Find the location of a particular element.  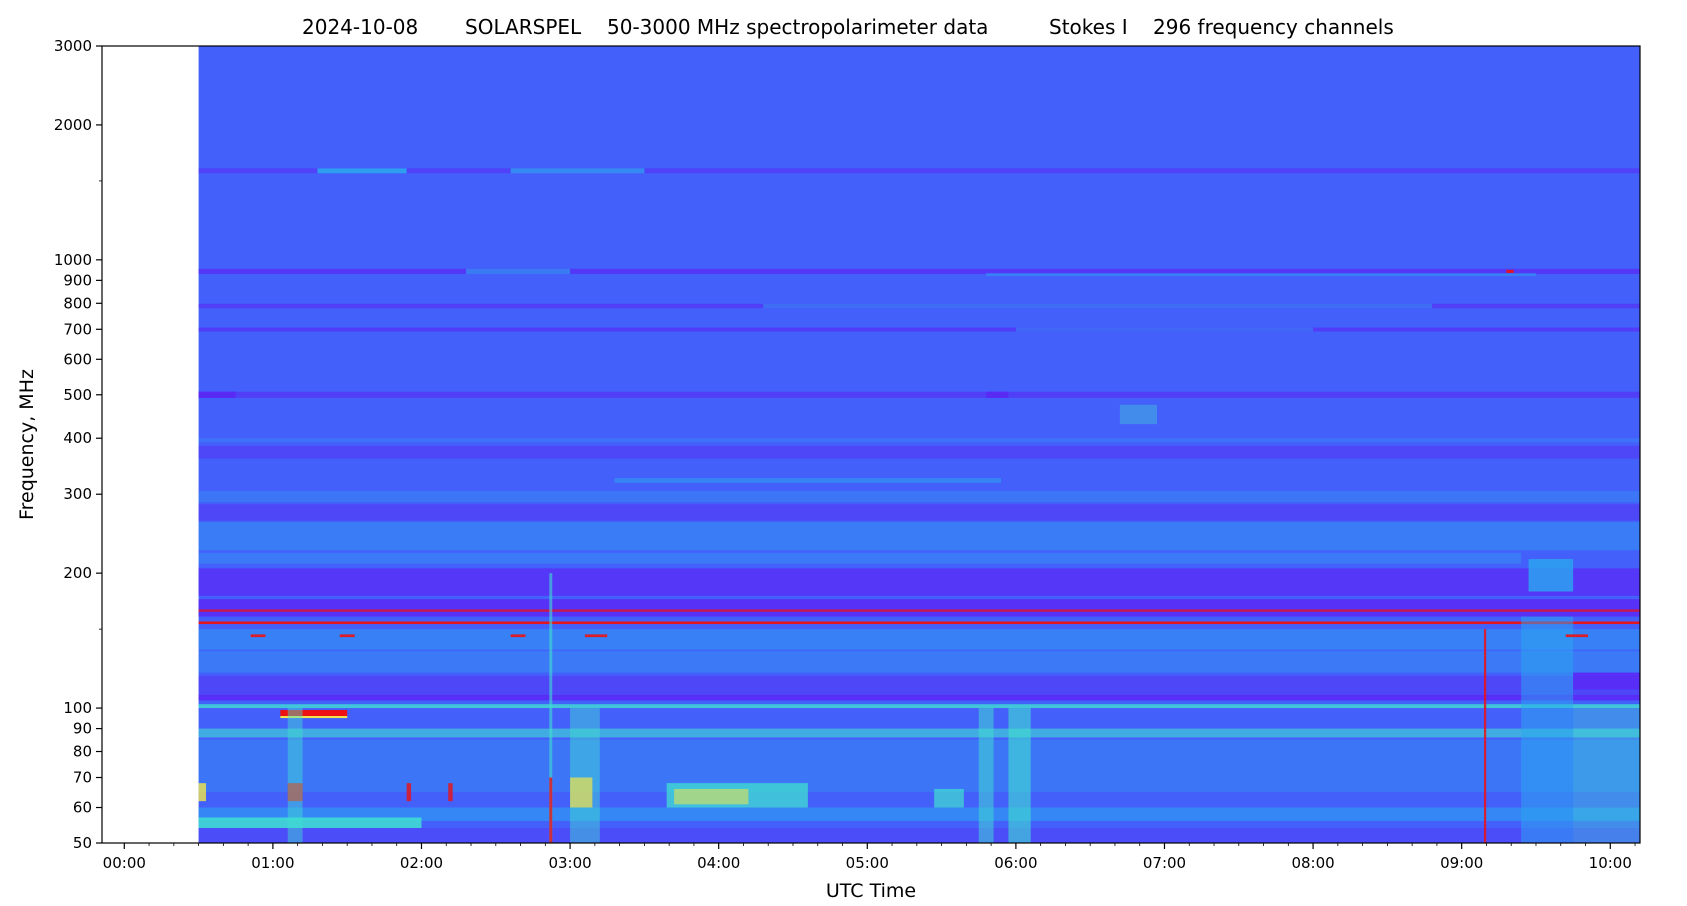

x-tick-label: 10:00 is located at coordinates (1610, 863).